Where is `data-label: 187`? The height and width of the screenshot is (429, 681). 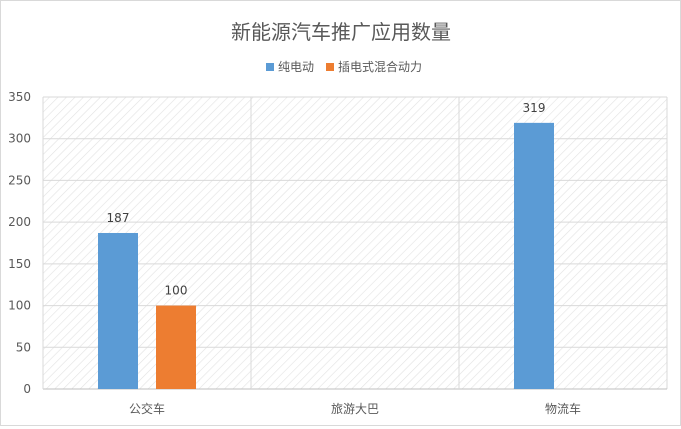
data-label: 187 is located at coordinates (118, 218).